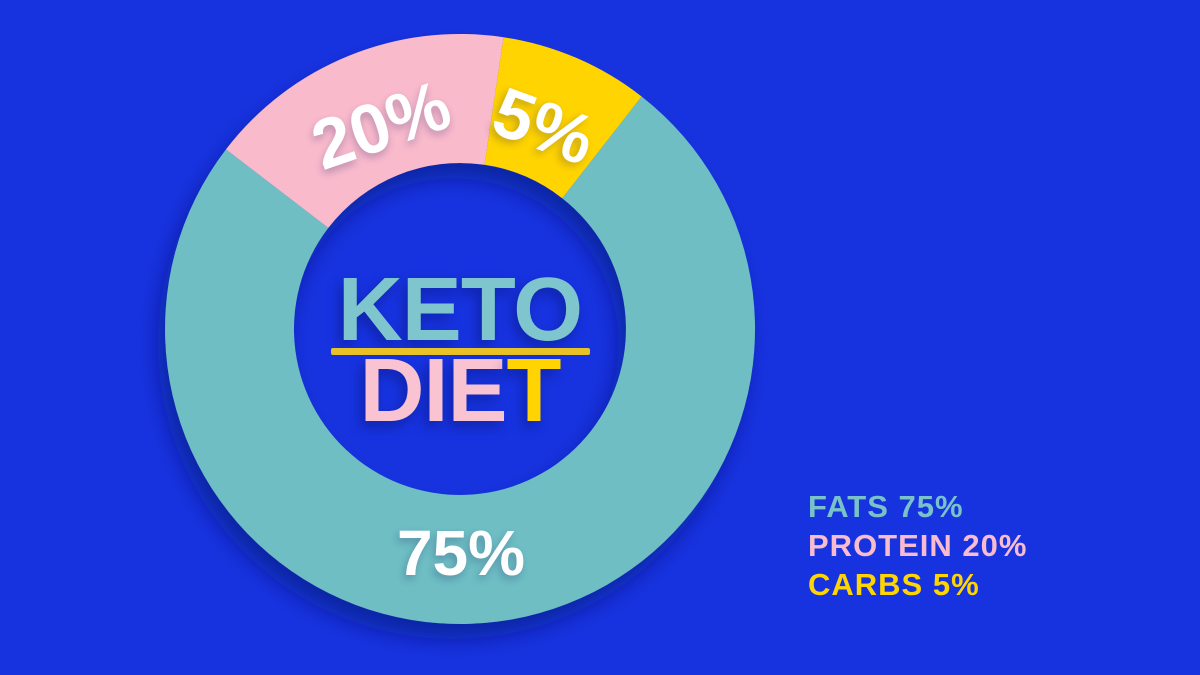  I want to click on donut-slice-carbs, so click(563, 118).